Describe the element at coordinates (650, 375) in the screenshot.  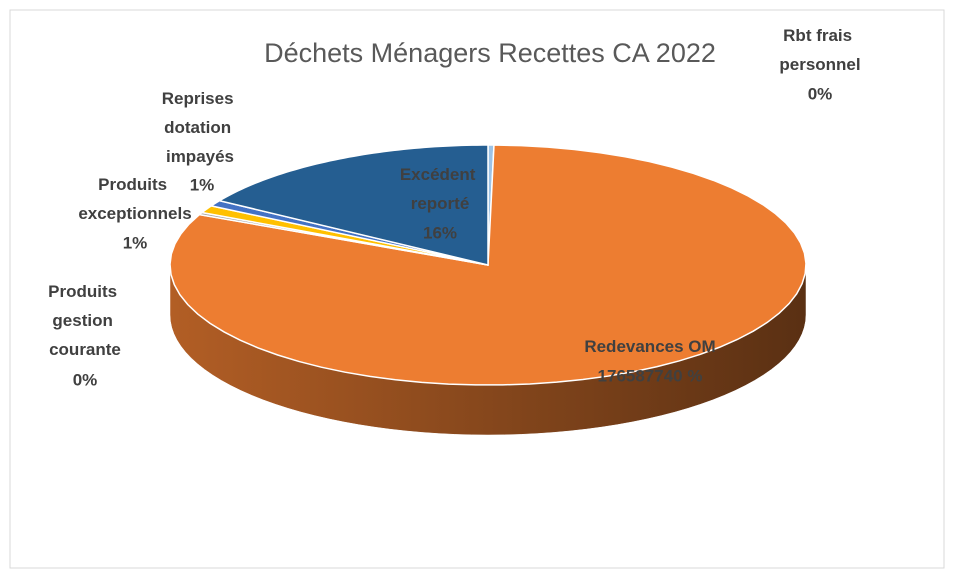
I see `slice-value-label: 176587740 %` at that location.